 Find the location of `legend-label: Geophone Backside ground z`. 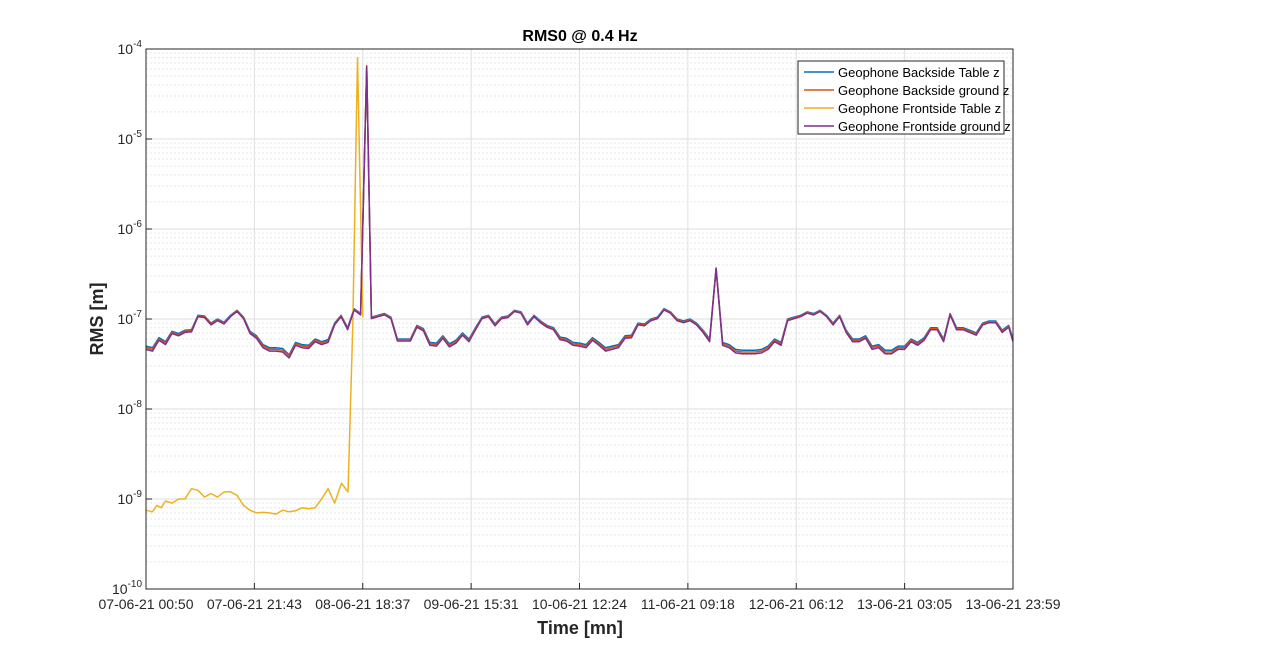

legend-label: Geophone Backside ground z is located at coordinates (923, 90).